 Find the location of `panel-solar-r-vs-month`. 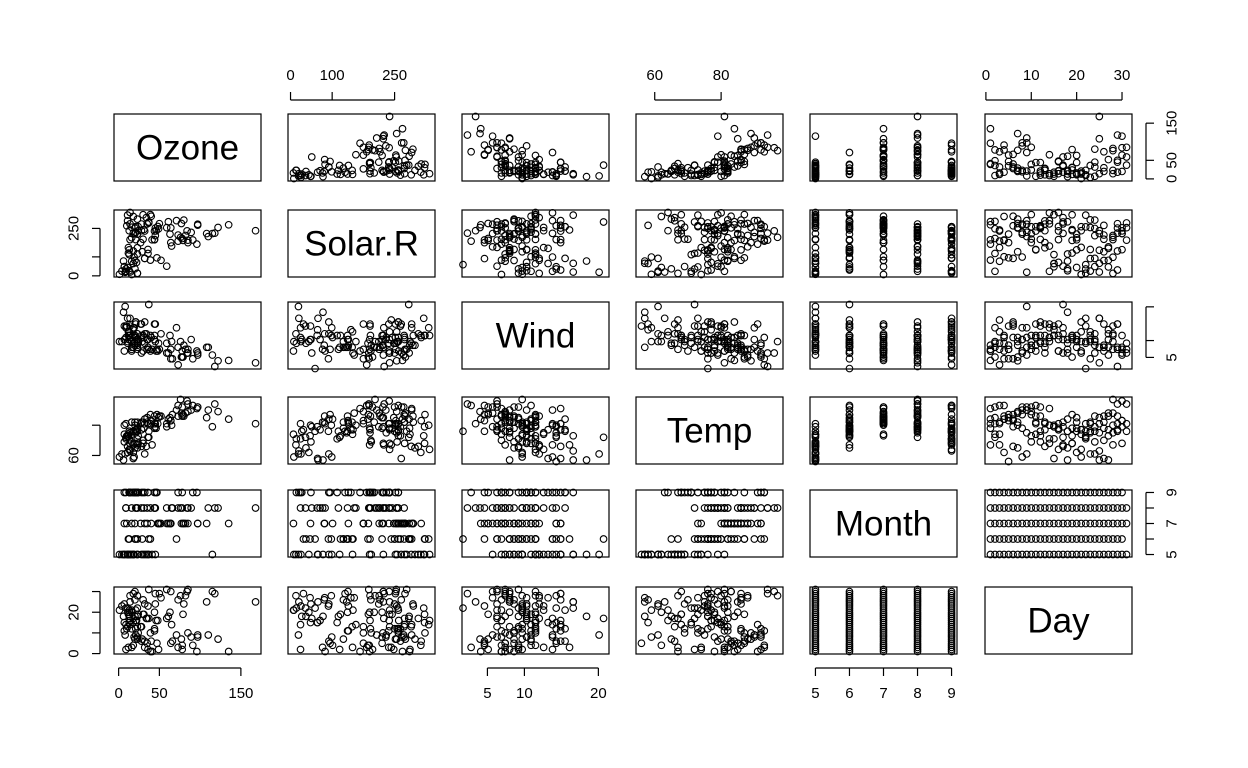

panel-solar-r-vs-month is located at coordinates (883, 243).